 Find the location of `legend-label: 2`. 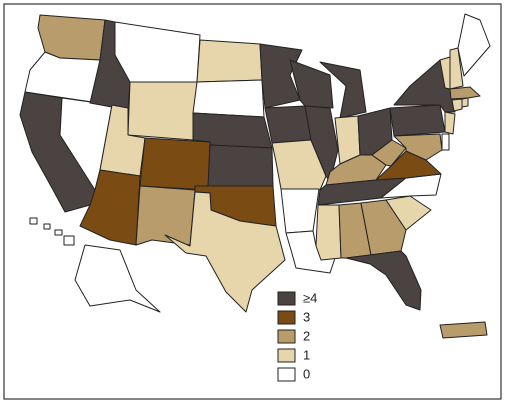

legend-label: 2 is located at coordinates (306, 335).